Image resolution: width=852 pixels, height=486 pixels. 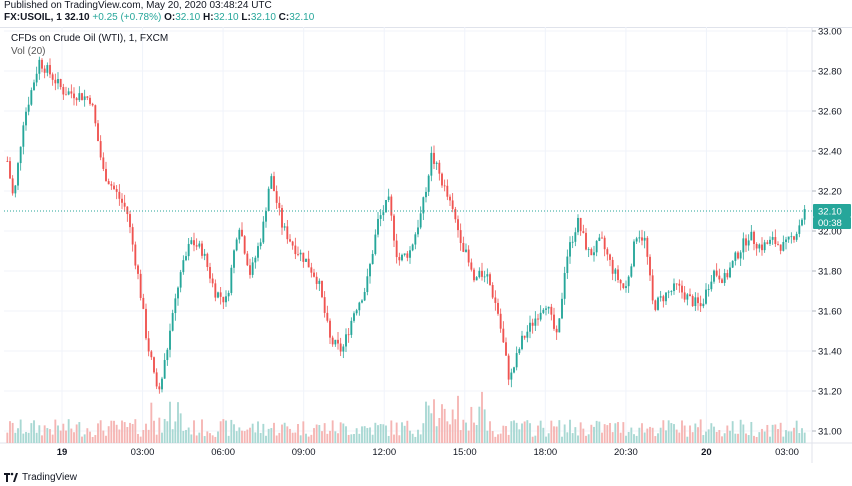 What do you see at coordinates (830, 192) in the screenshot?
I see `y-tick-label: 32.20` at bounding box center [830, 192].